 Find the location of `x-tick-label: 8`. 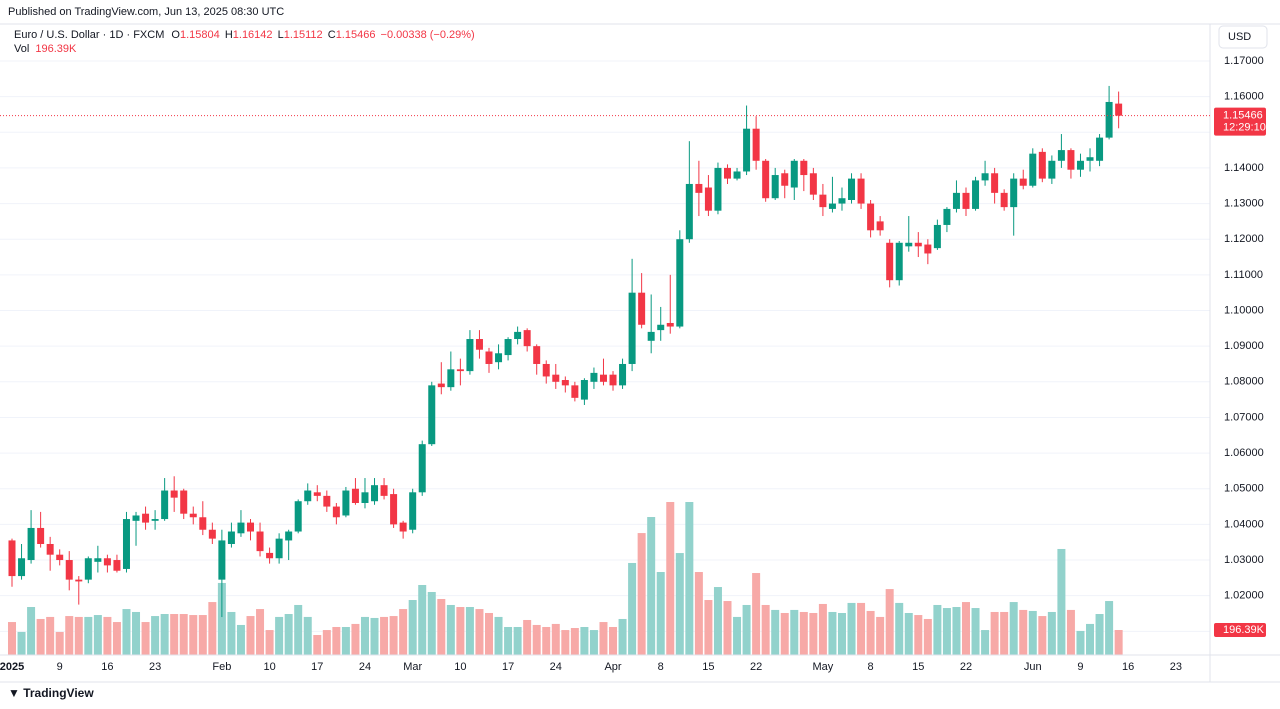

x-tick-label: 8 is located at coordinates (871, 667).